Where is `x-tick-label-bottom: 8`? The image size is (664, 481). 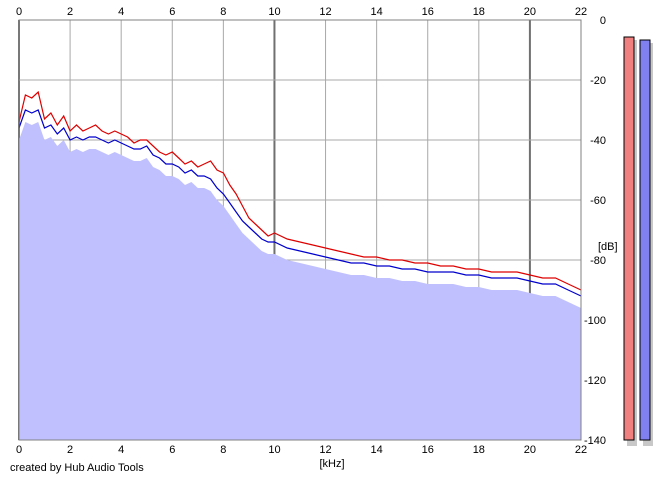 x-tick-label-bottom: 8 is located at coordinates (223, 450).